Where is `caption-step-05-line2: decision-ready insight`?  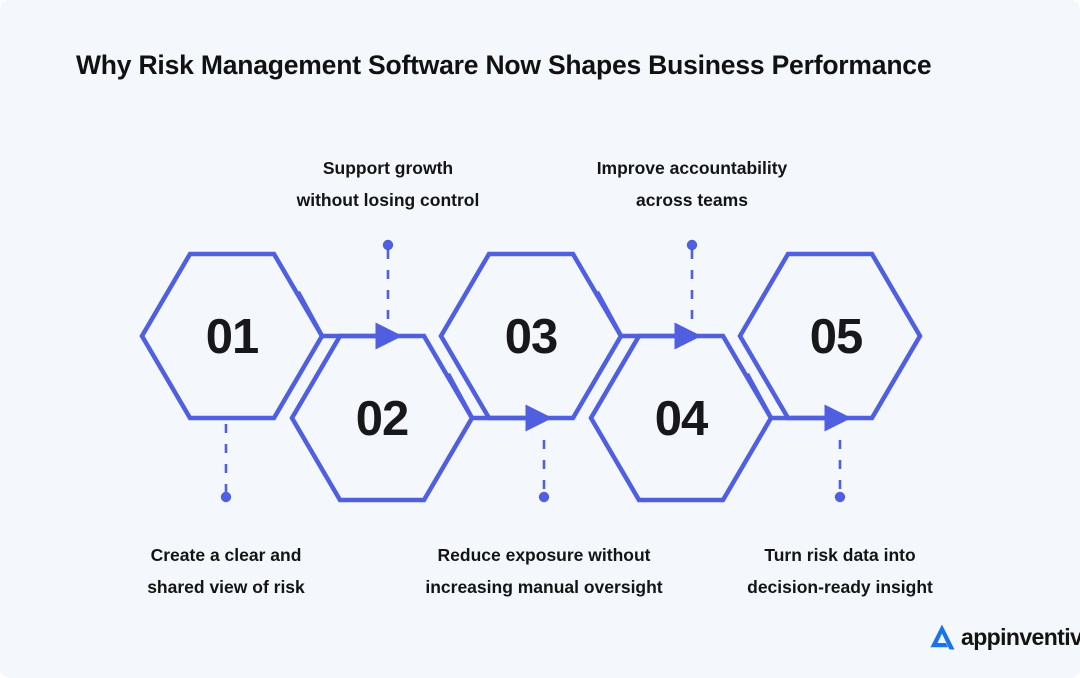 caption-step-05-line2: decision-ready insight is located at coordinates (840, 587).